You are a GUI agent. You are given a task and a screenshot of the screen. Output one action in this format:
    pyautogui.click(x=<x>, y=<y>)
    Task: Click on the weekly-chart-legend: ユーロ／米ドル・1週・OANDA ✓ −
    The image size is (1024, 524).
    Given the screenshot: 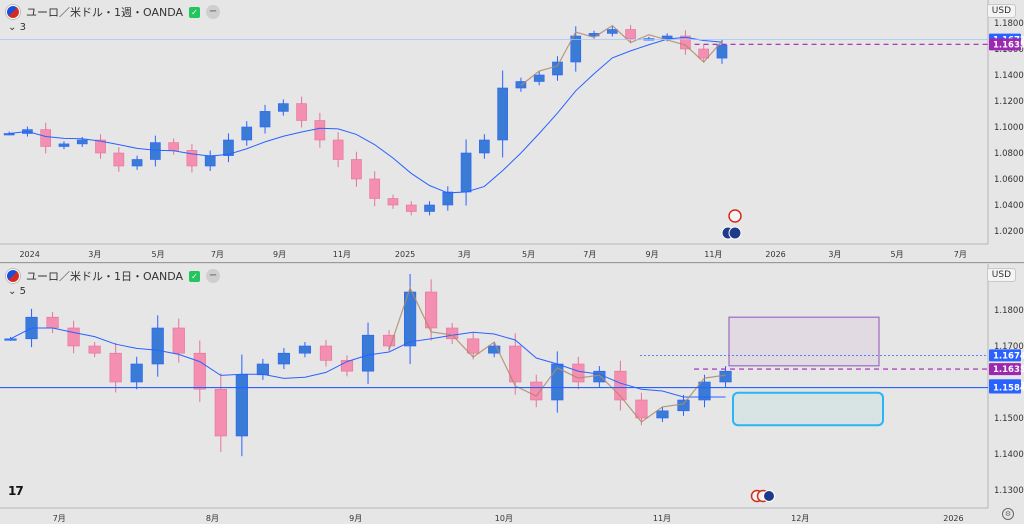 What is the action you would take?
    pyautogui.click(x=113, y=12)
    